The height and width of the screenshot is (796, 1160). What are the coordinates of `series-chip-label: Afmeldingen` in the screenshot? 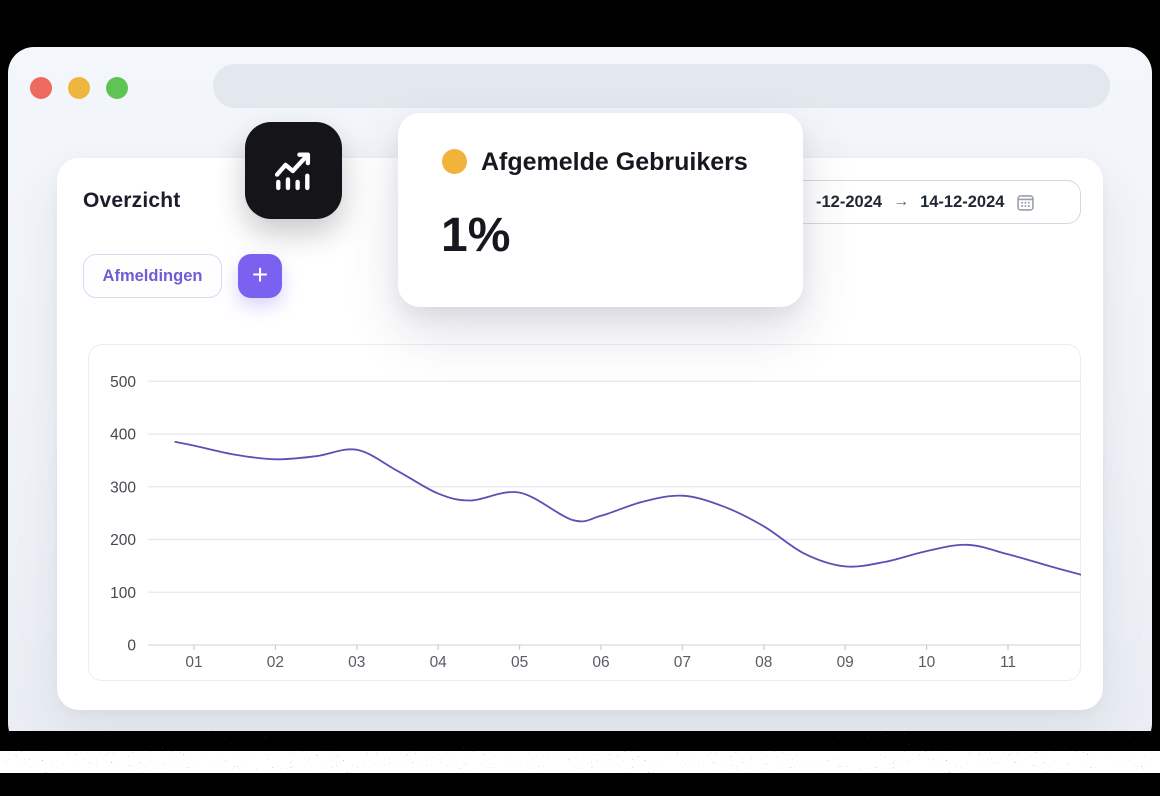 It's located at (152, 275).